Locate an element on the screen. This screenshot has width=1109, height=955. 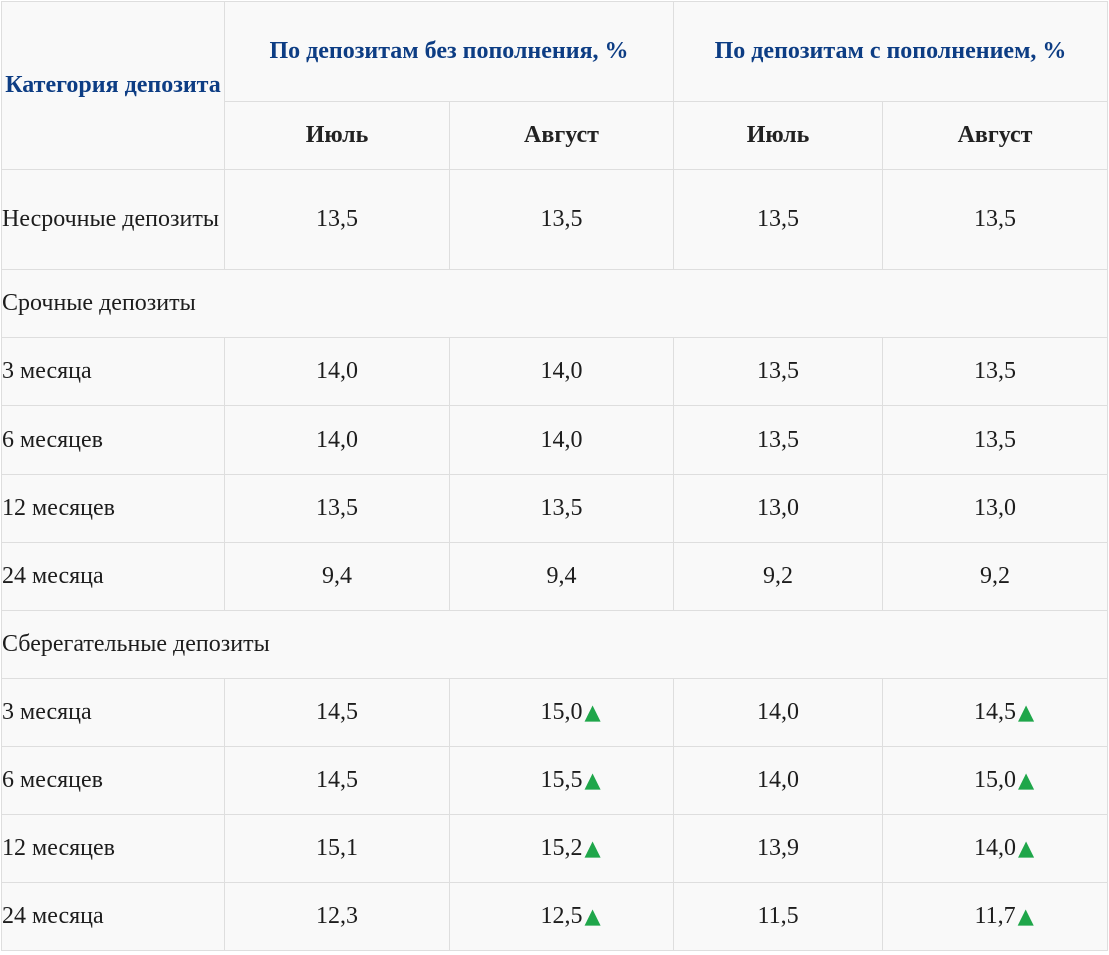
row-label: Несрочные депозиты is located at coordinates (113, 219).